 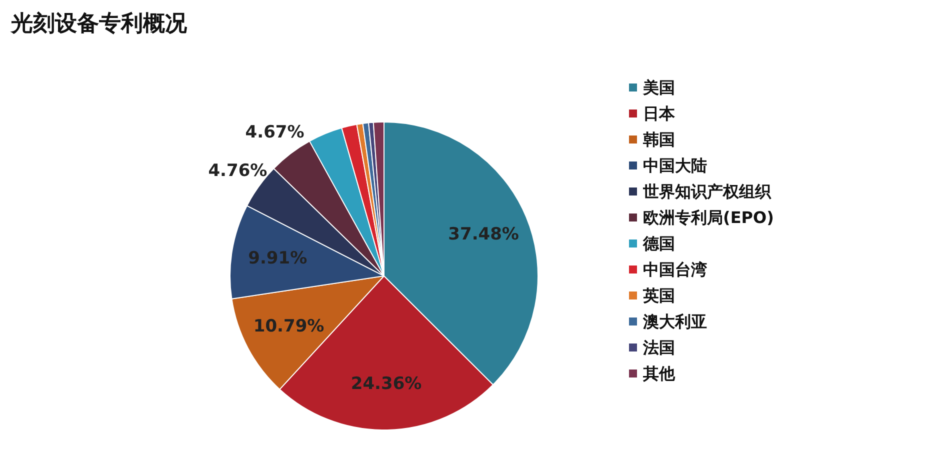 I want to click on legend-label: 美国, so click(x=658, y=87).